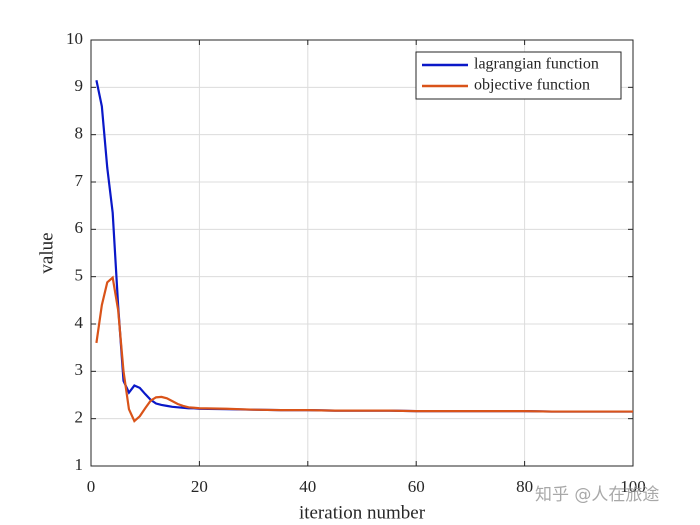  What do you see at coordinates (79, 417) in the screenshot?
I see `y-tick-label: 2` at bounding box center [79, 417].